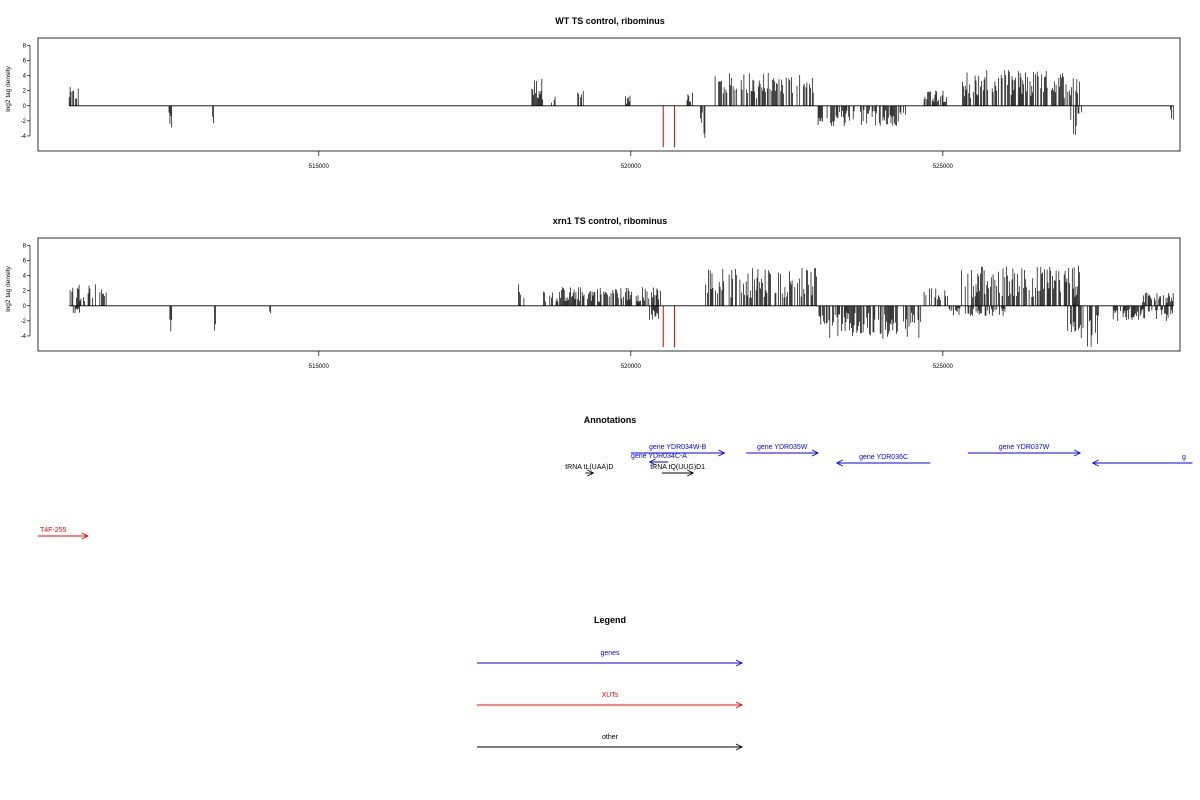 This screenshot has height=800, width=1200. I want to click on annotation-feature: gene YDR034C-A, so click(659, 459).